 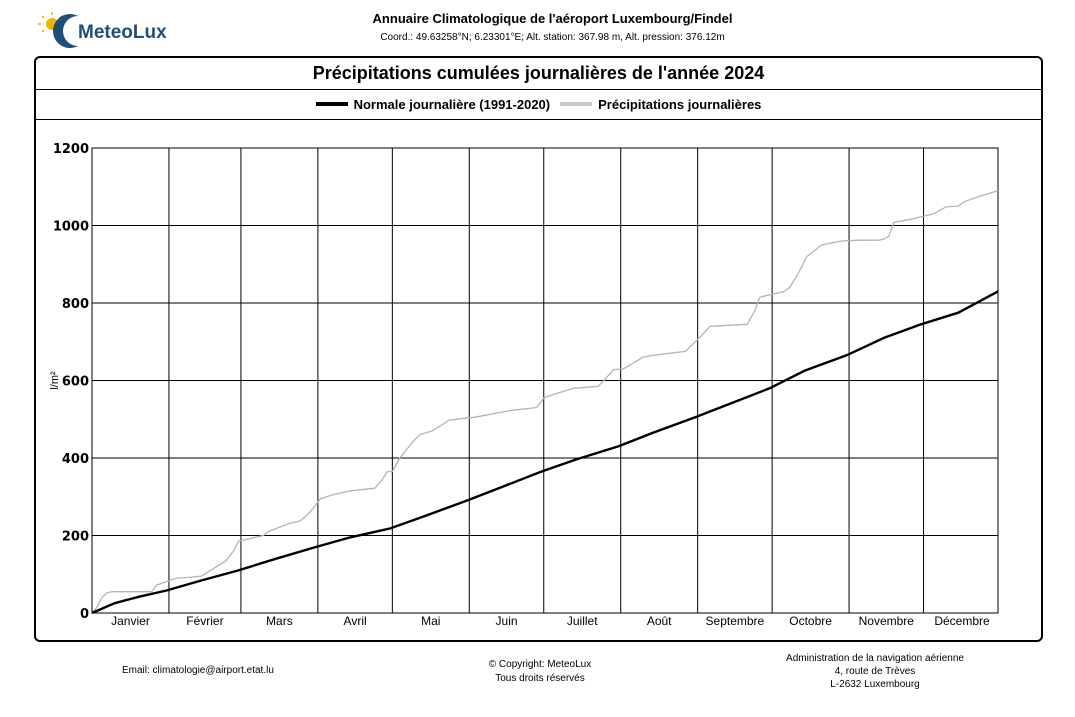 What do you see at coordinates (582, 621) in the screenshot?
I see `x-tick-label: Juillet` at bounding box center [582, 621].